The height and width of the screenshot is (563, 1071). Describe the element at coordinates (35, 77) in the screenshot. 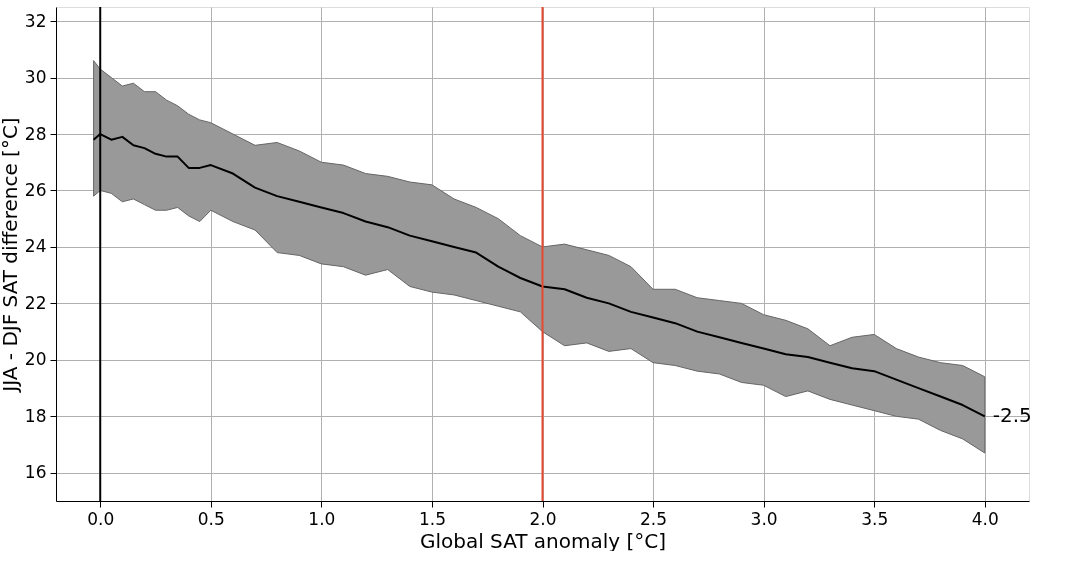

I see `y-tick-label: 30` at that location.